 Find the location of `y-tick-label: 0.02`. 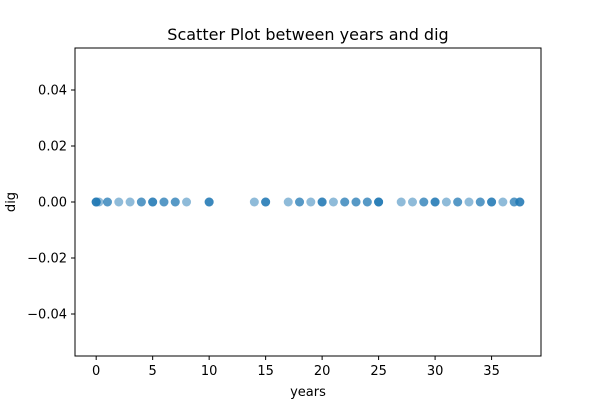

y-tick-label: 0.02 is located at coordinates (52, 147).